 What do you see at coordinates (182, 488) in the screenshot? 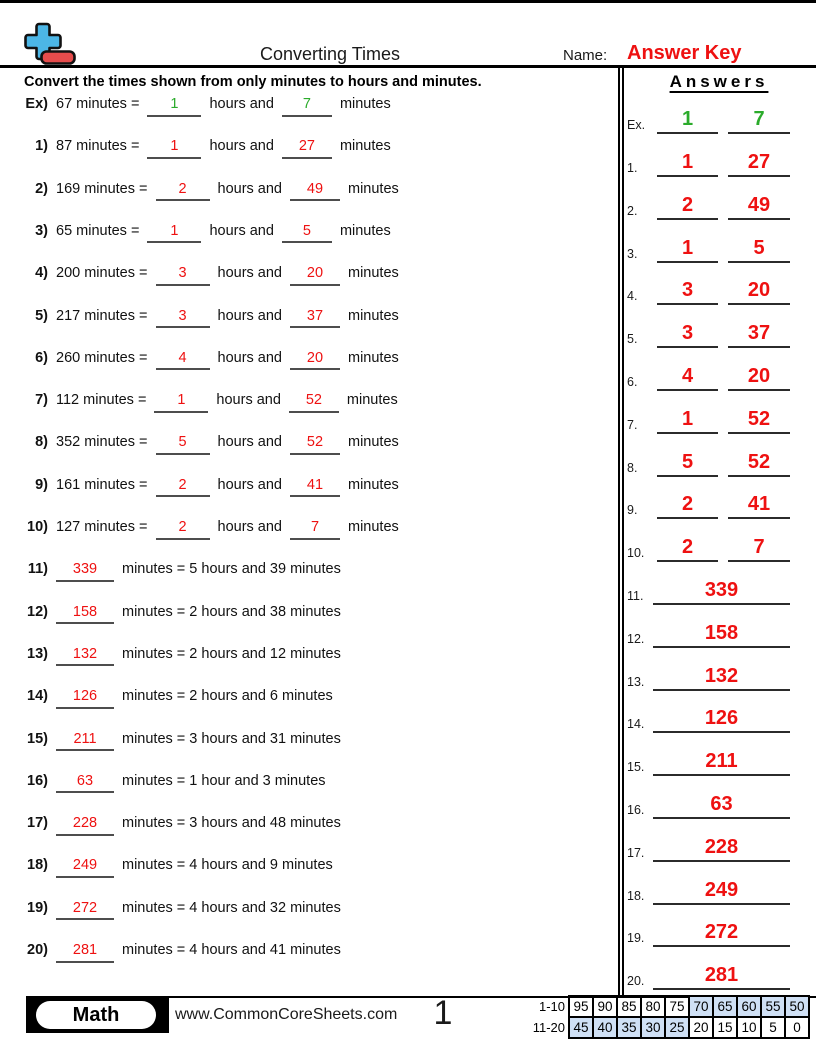
I see `hours-answer-blank: 2` at bounding box center [182, 488].